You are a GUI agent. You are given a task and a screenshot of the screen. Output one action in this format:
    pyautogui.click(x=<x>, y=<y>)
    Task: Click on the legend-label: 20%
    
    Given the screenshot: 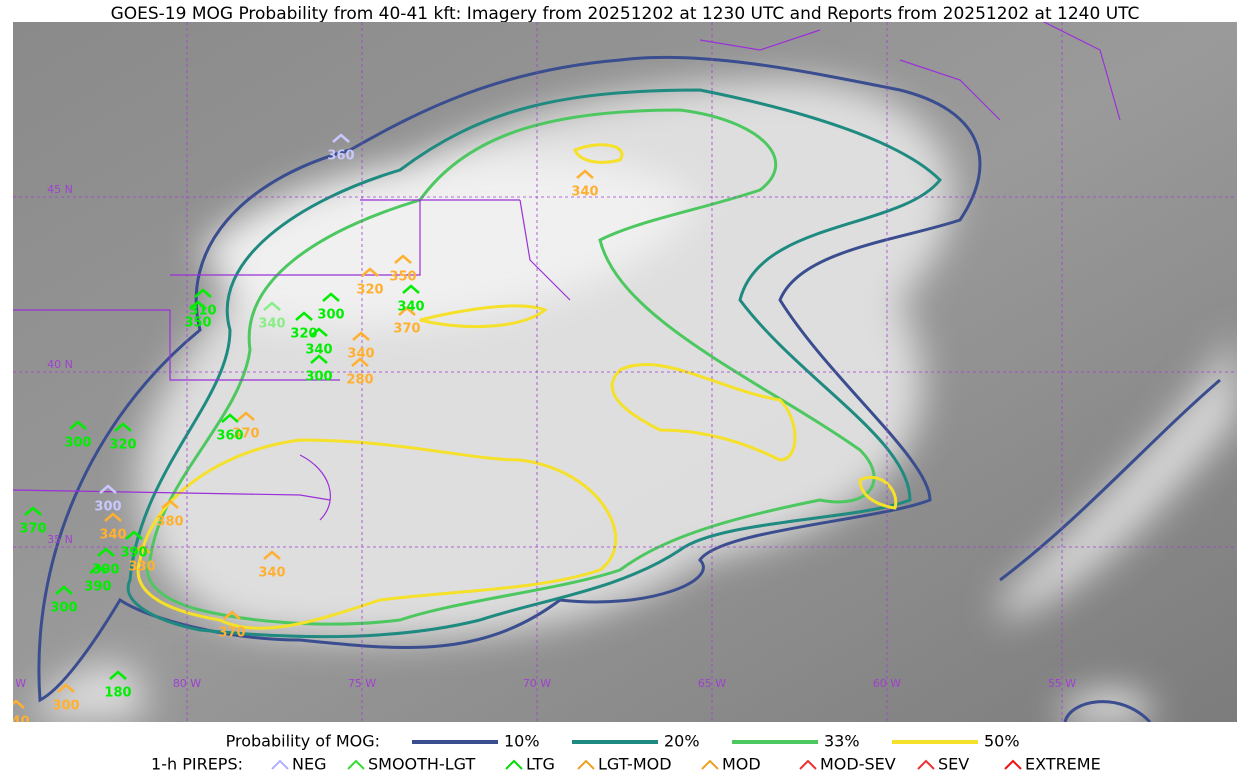 What is the action you would take?
    pyautogui.click(x=682, y=741)
    